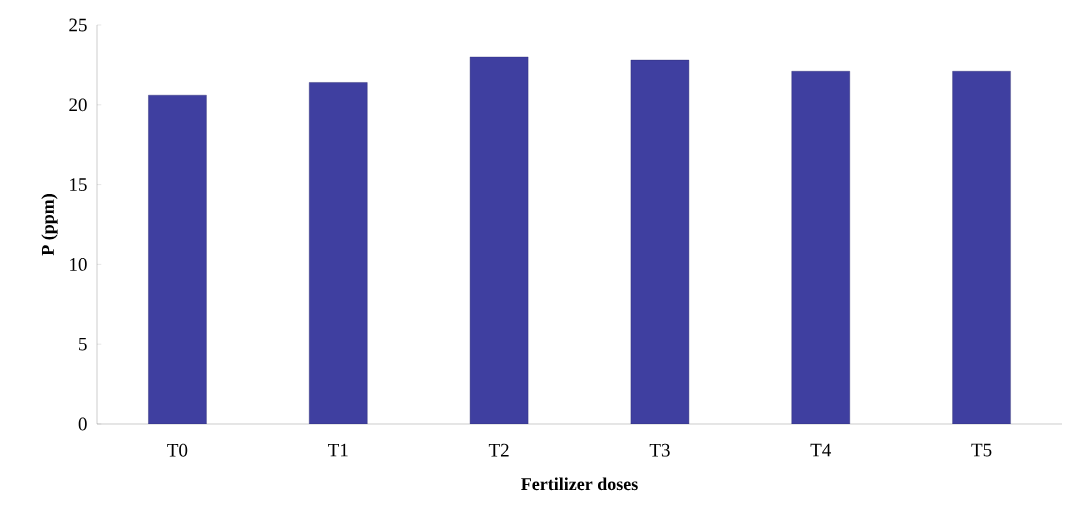 Image resolution: width=1071 pixels, height=520 pixels. What do you see at coordinates (78, 105) in the screenshot?
I see `y-tick-label: 20` at bounding box center [78, 105].